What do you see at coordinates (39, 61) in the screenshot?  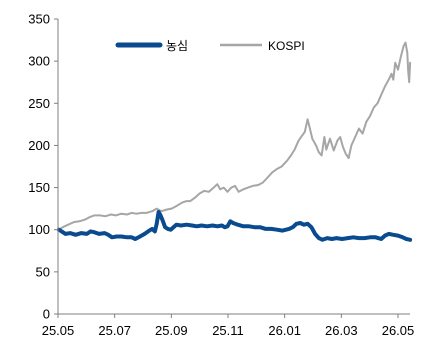 I see `y-tick-label: 300` at bounding box center [39, 61].